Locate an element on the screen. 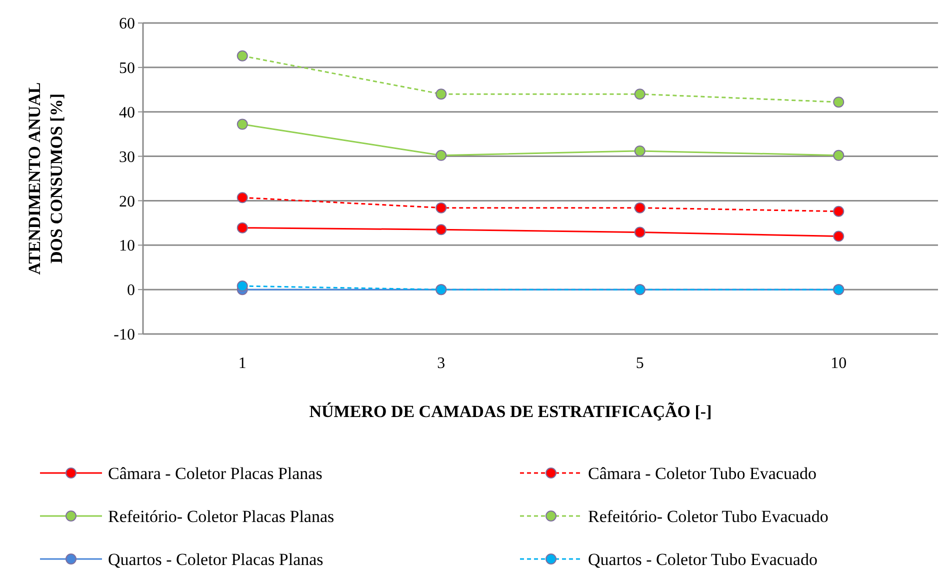 The image size is (941, 574). y-tick-label: 0 is located at coordinates (131, 291).